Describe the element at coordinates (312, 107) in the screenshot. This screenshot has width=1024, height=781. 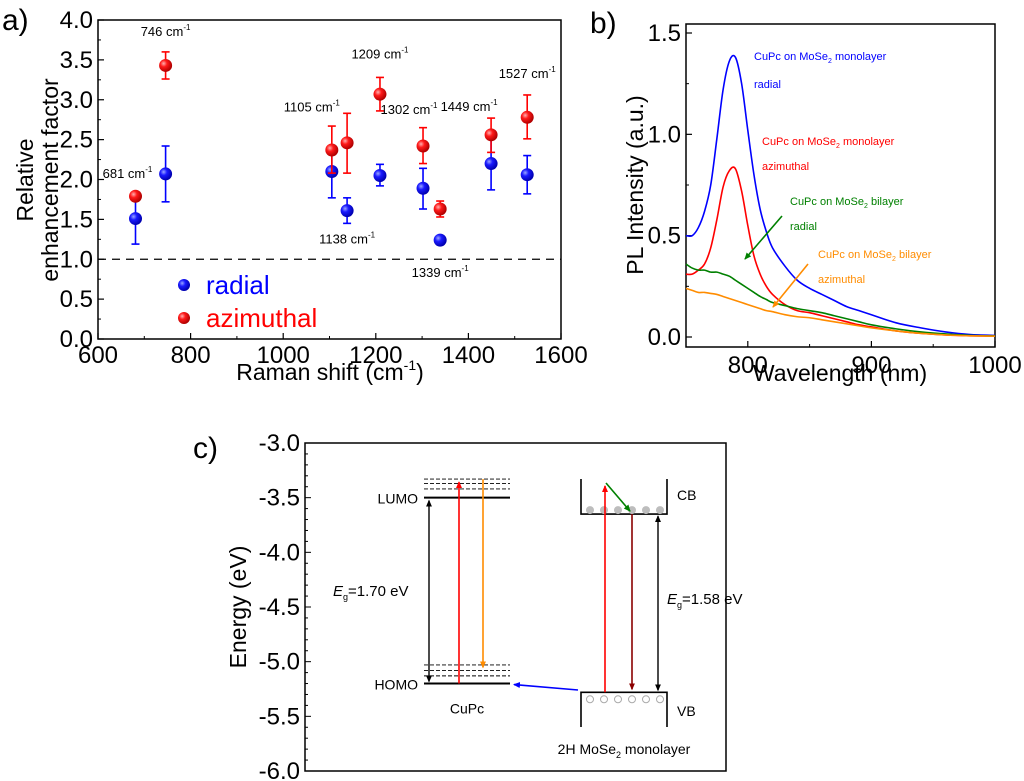
I see `peak-annotation: 1105 cm-1` at that location.